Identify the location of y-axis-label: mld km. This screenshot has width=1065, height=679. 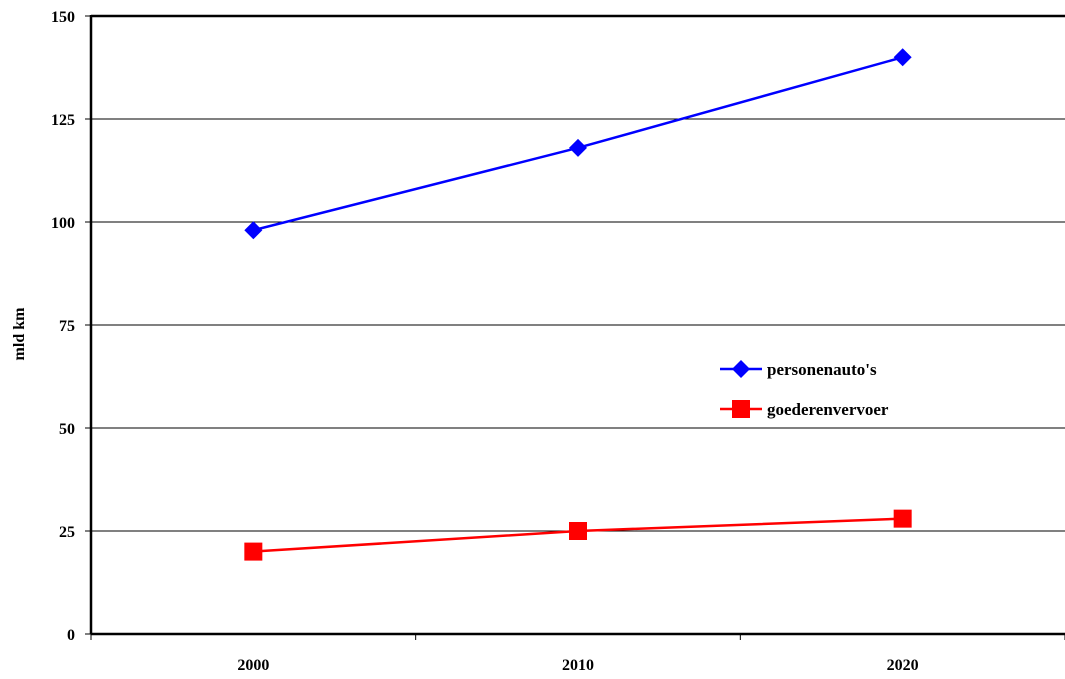
(19, 334).